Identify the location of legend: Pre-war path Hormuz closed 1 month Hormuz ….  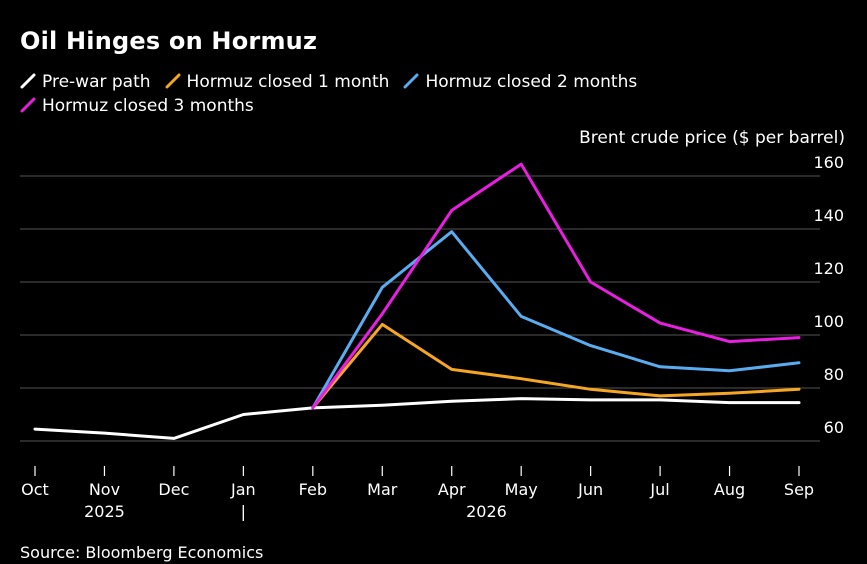
(430, 94).